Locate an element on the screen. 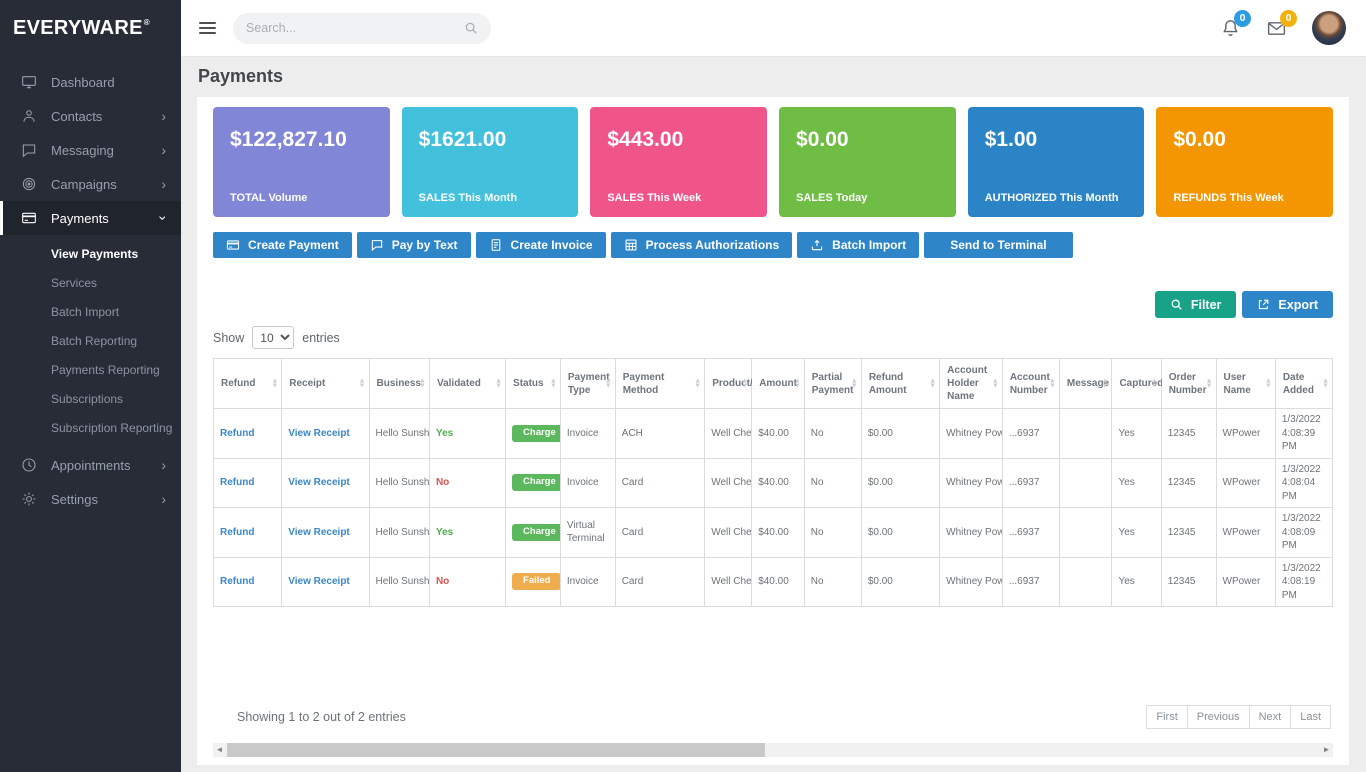  stat-card: $1621.00 SALES This Month is located at coordinates (490, 162).